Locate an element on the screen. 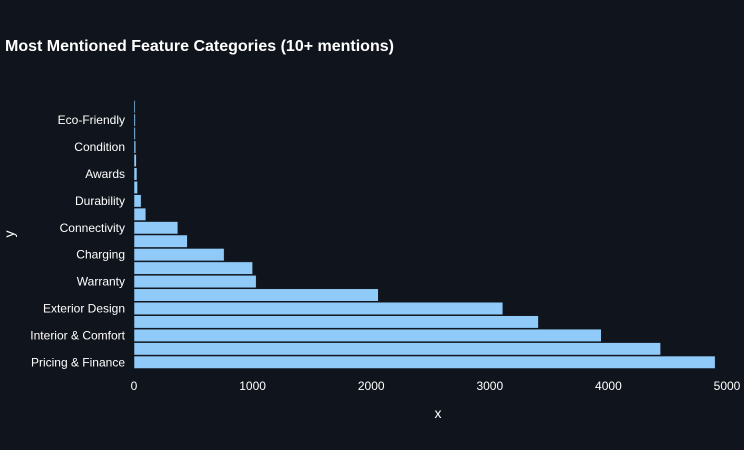  y-axis-label: y is located at coordinates (9, 234).